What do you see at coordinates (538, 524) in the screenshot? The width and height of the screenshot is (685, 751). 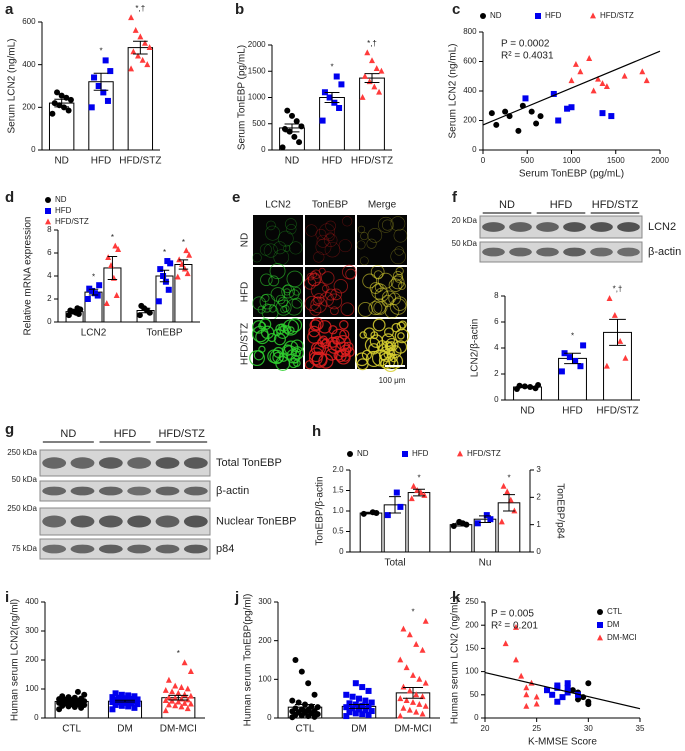 I see `y-tick-label: 1` at bounding box center [538, 524].